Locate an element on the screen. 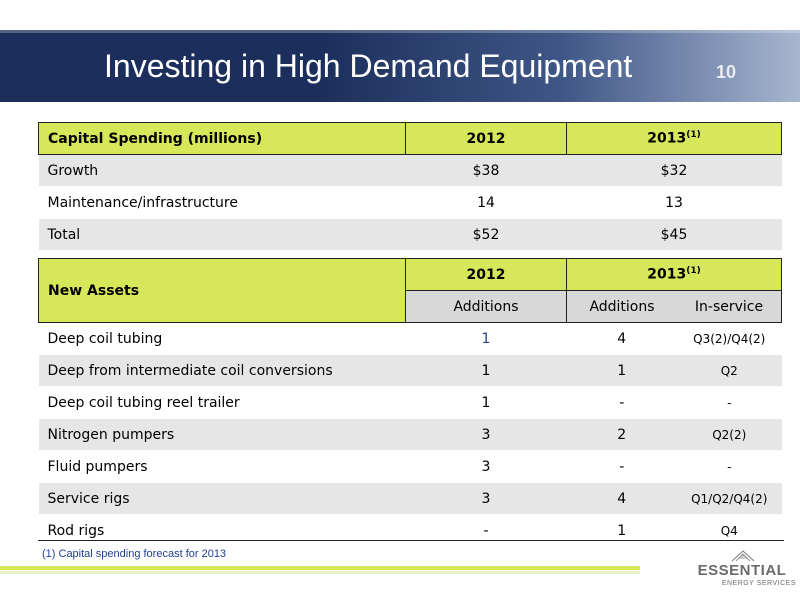 This screenshot has height=600, width=800. table-row: Deep coil tubing 1 4 Q3(2)/Q4(2) is located at coordinates (410, 338).